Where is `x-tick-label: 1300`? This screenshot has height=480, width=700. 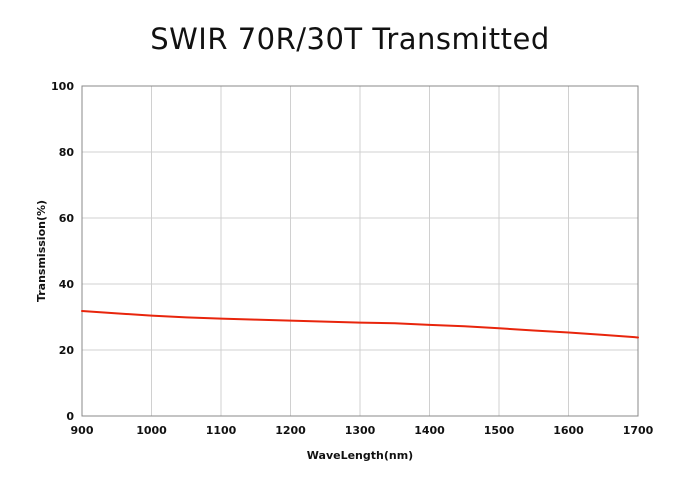 x-tick-label: 1300 is located at coordinates (360, 430).